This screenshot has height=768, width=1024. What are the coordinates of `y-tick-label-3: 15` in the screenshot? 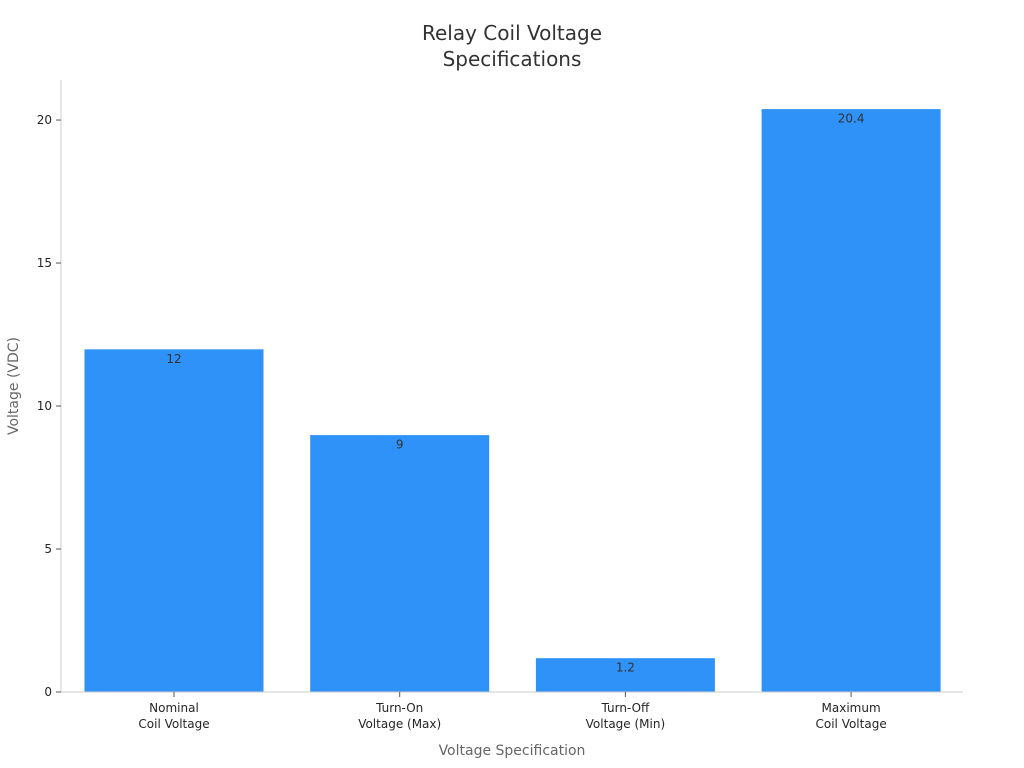 It's located at (44, 263).